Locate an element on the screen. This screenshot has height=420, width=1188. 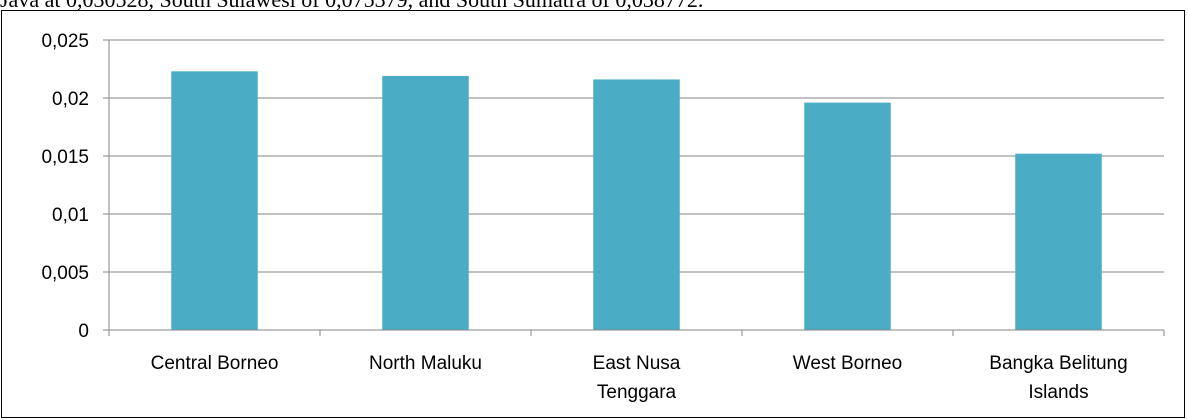
y-tick-label: 0,02 is located at coordinates (70, 99).